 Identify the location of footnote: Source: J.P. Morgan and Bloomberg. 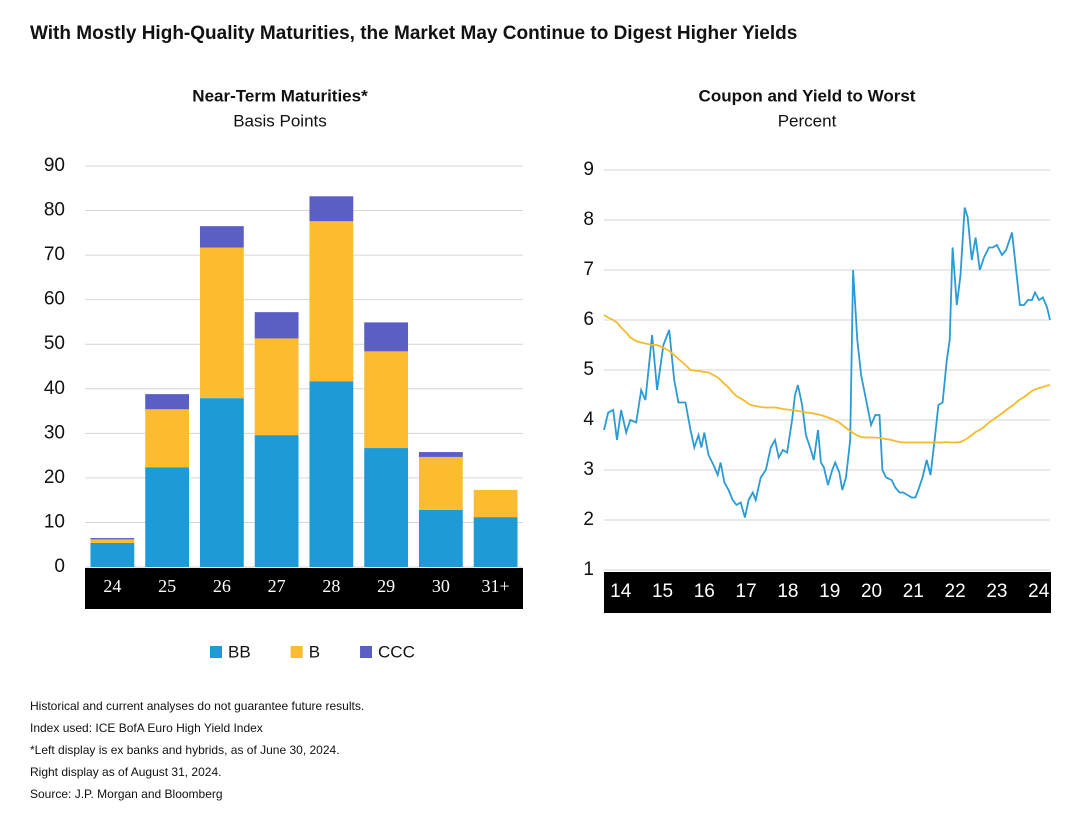
(126, 794).